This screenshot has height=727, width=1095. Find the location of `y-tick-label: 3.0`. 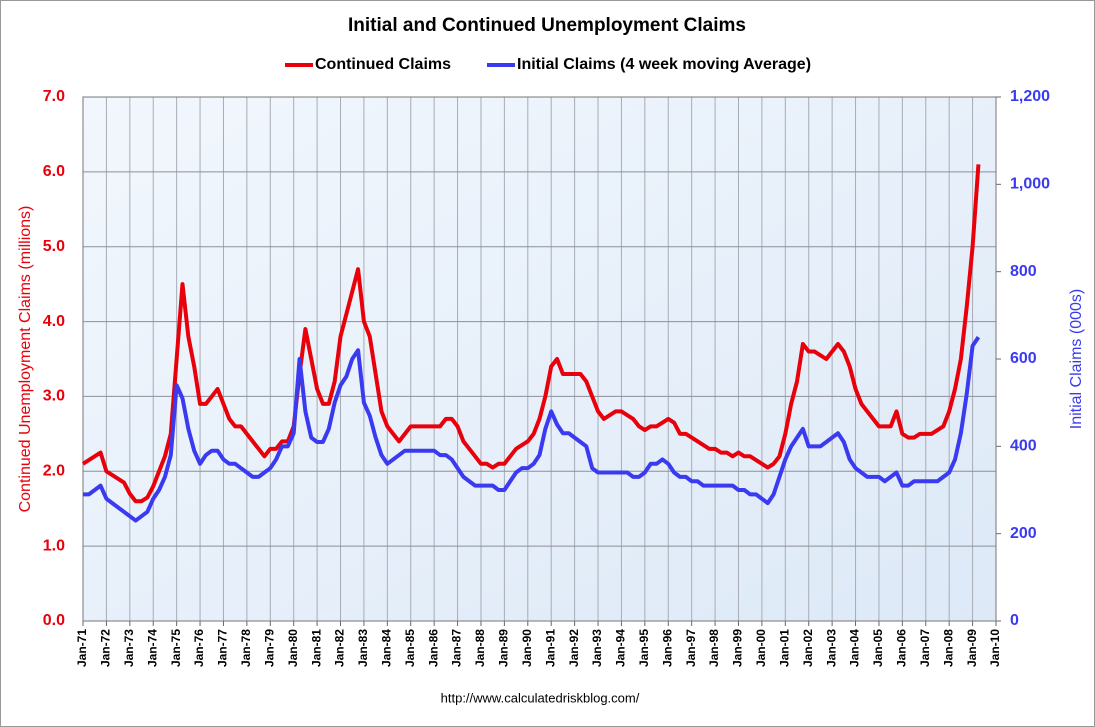

y-tick-label: 3.0 is located at coordinates (54, 396).